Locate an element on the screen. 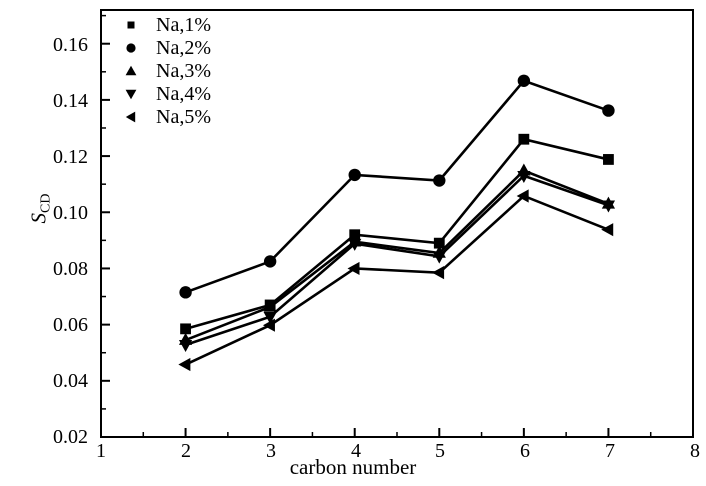 The width and height of the screenshot is (706, 486). legend-item: Na,2% is located at coordinates (164, 47).